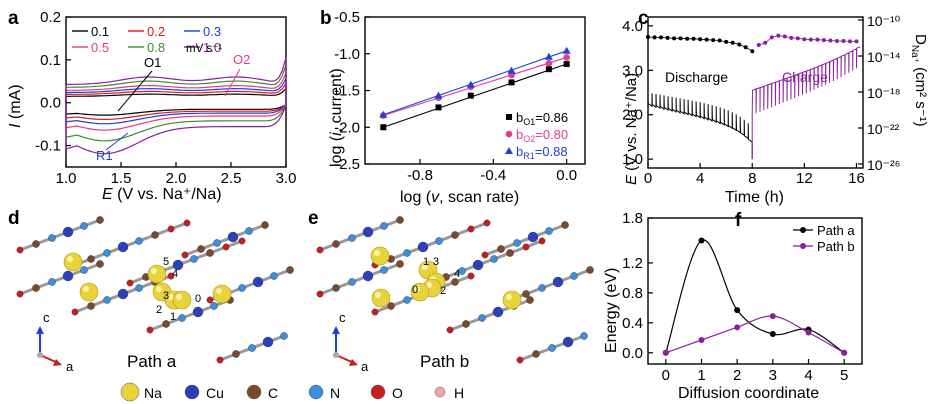 The height and width of the screenshot is (404, 937). I want to click on legend-label-f: Path b, so click(836, 246).